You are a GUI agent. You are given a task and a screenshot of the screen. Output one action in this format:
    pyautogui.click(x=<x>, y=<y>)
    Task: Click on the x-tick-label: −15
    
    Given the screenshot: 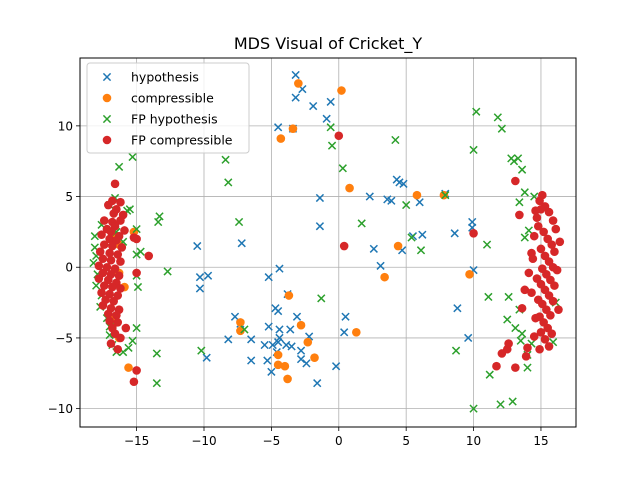 What is the action you would take?
    pyautogui.click(x=136, y=441)
    